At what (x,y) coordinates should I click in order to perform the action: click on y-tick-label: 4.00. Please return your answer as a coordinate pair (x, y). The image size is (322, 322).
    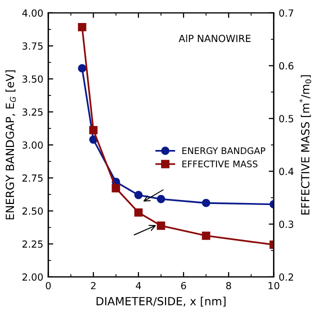
    Looking at the image, I should click on (32, 13).